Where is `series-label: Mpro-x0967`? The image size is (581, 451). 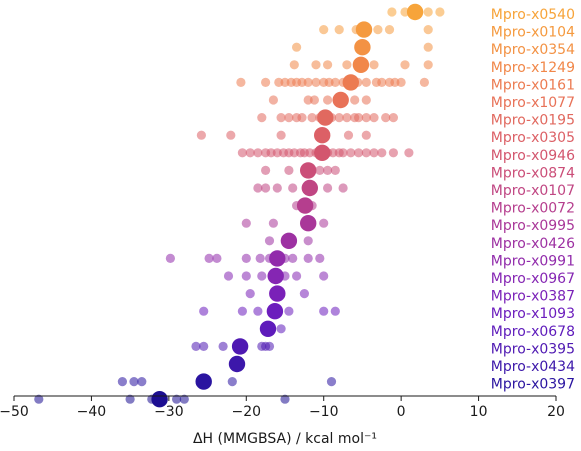
series-label: Mpro-x0967 is located at coordinates (533, 279).